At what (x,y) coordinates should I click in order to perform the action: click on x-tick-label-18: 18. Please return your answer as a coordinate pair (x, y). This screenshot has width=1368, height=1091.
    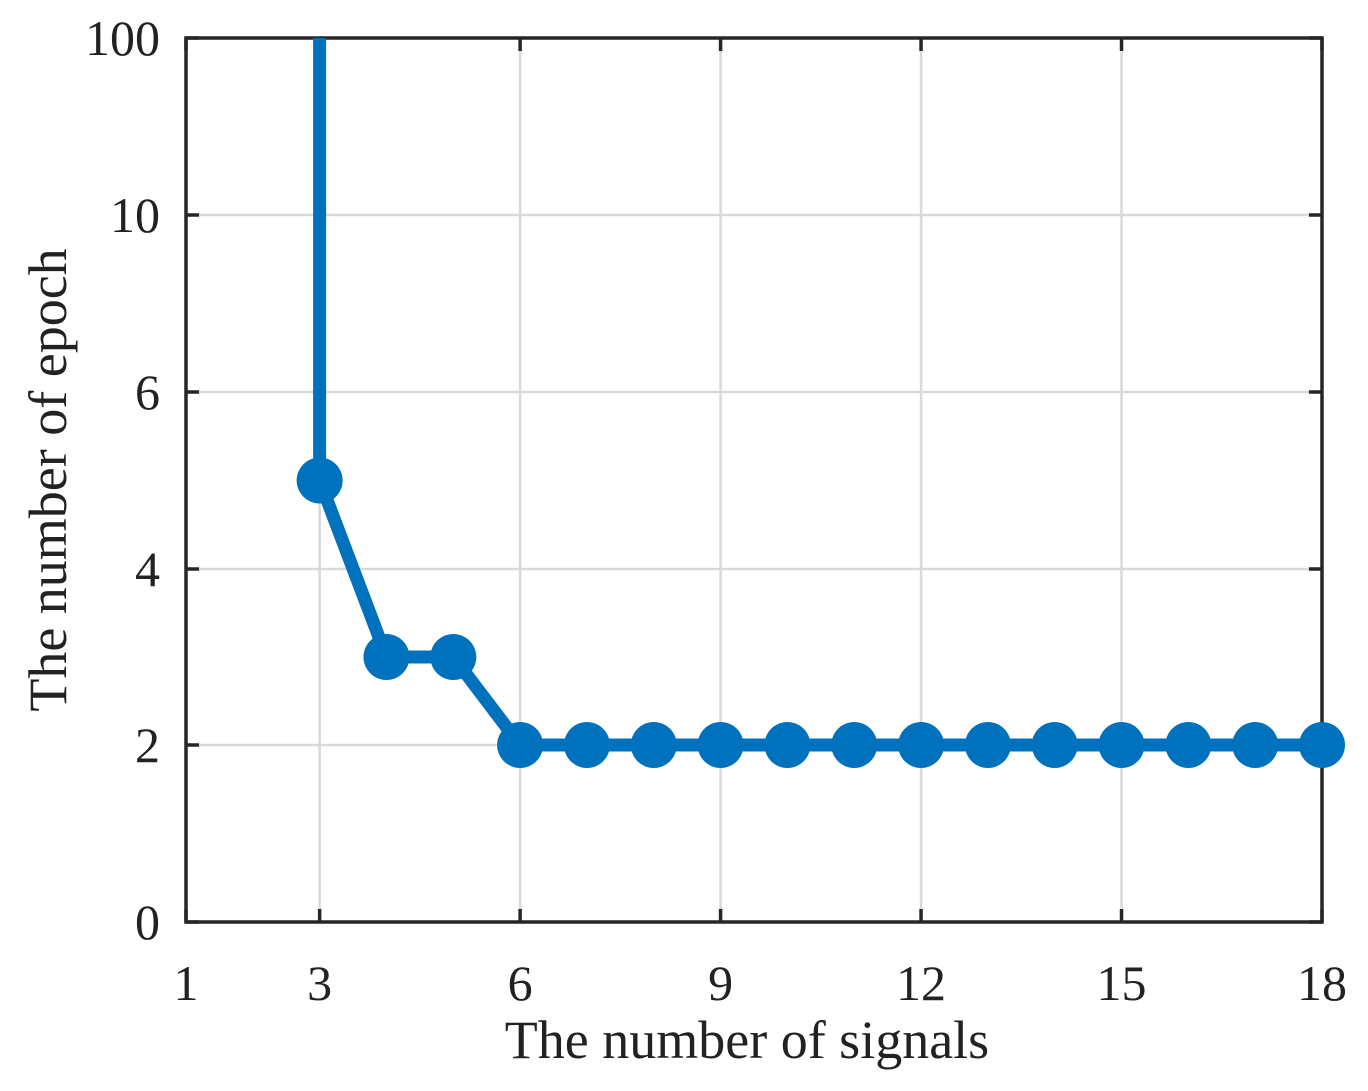
    Looking at the image, I should click on (1322, 983).